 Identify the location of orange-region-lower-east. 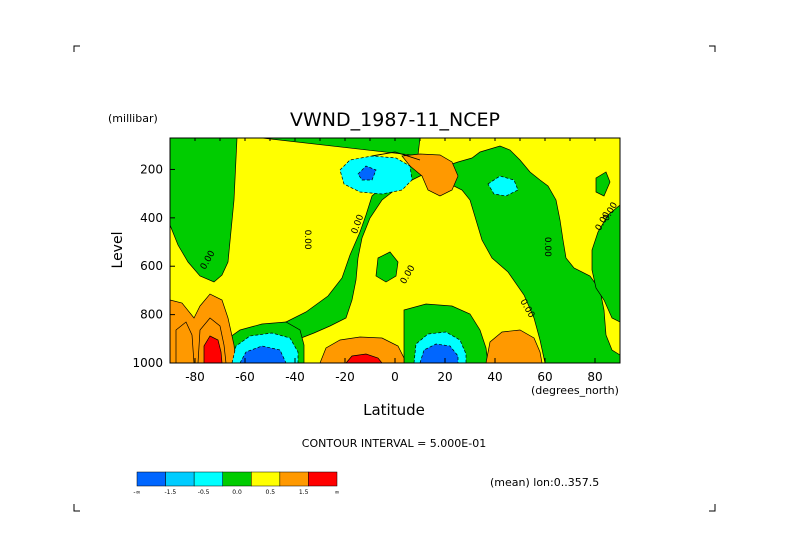
(514, 346).